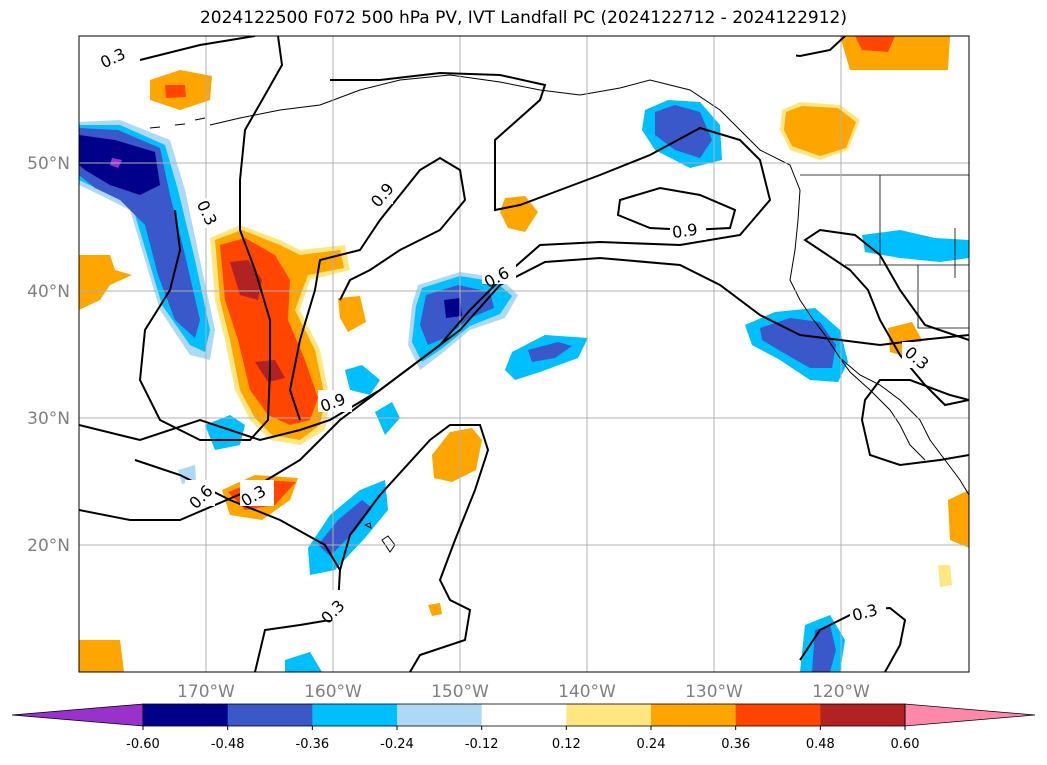 The width and height of the screenshot is (1047, 765). Describe the element at coordinates (587, 692) in the screenshot. I see `lon-tick-label: 140°W` at that location.